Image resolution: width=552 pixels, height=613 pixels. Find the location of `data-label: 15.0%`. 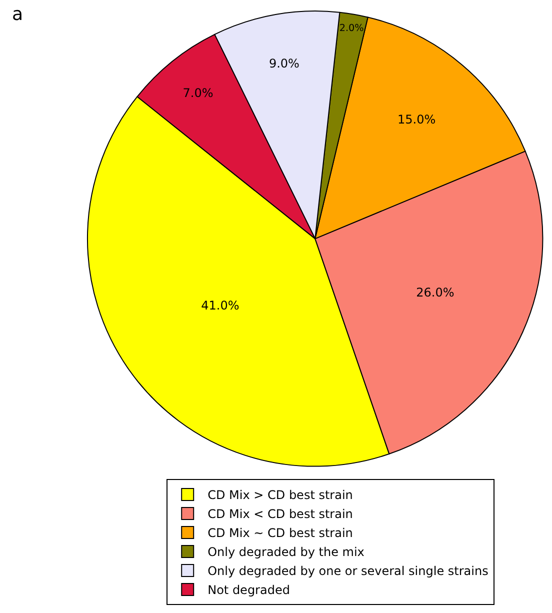

data-label: 15.0% is located at coordinates (417, 119).